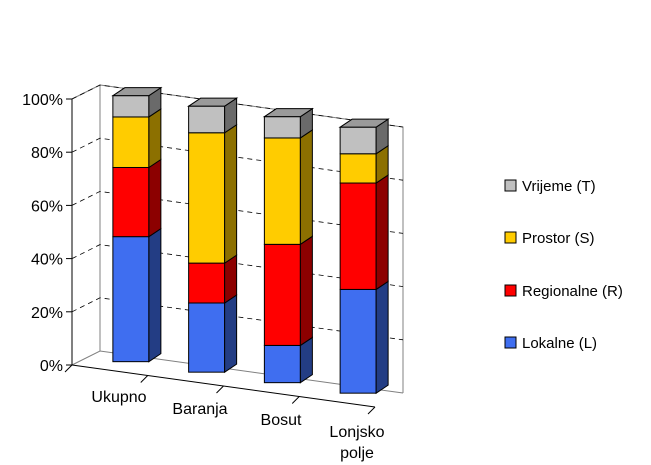 The image size is (651, 465). What do you see at coordinates (42, 233) in the screenshot?
I see `y-axis-labels: 0% 20% 40% 60% 80% 100%` at bounding box center [42, 233].